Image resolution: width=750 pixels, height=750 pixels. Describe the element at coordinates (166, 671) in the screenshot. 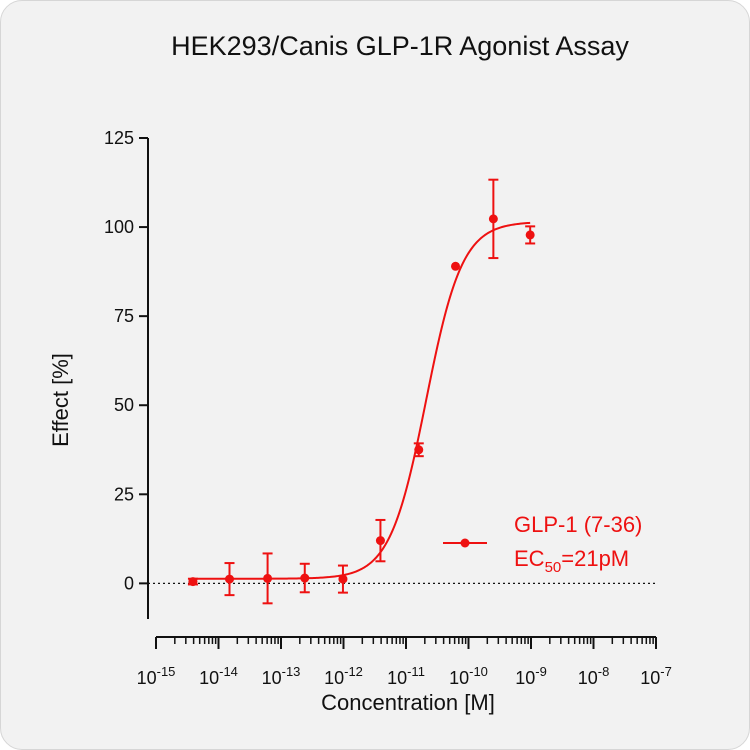

I see `x-tick-exponent: -15` at that location.